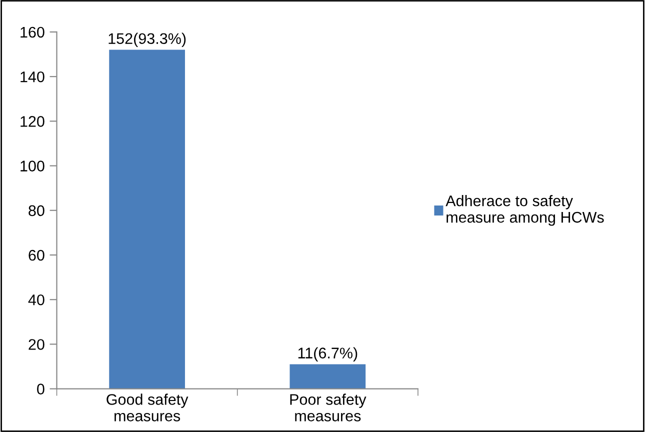 Image resolution: width=645 pixels, height=432 pixels. What do you see at coordinates (328, 354) in the screenshot?
I see `data-label: 11(6.7%)` at bounding box center [328, 354].